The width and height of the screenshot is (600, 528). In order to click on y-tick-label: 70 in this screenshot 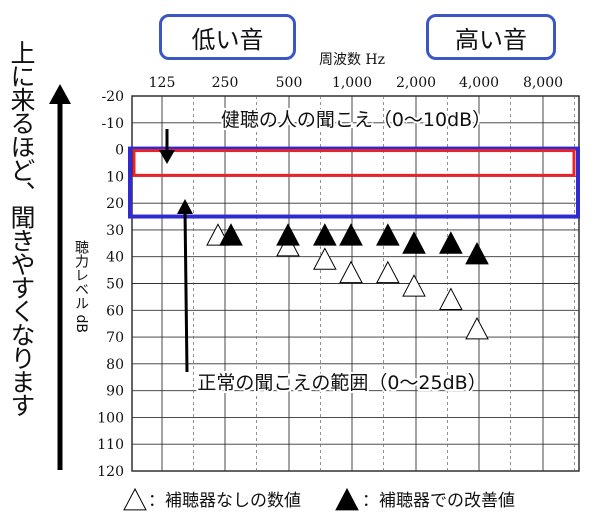, I will do `click(115, 338)`.